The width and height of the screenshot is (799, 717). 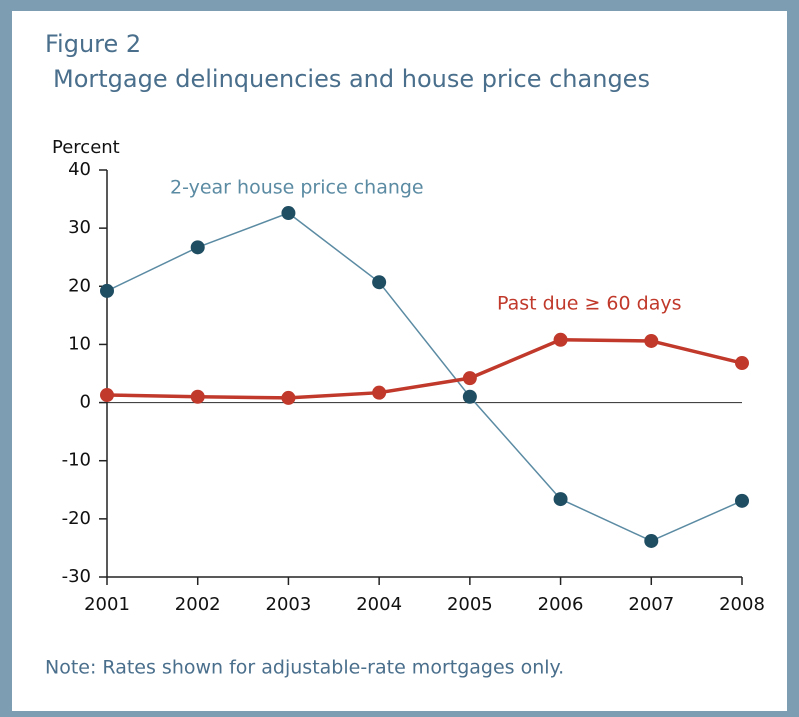 I want to click on x-tick-label: 2007, so click(x=651, y=604).